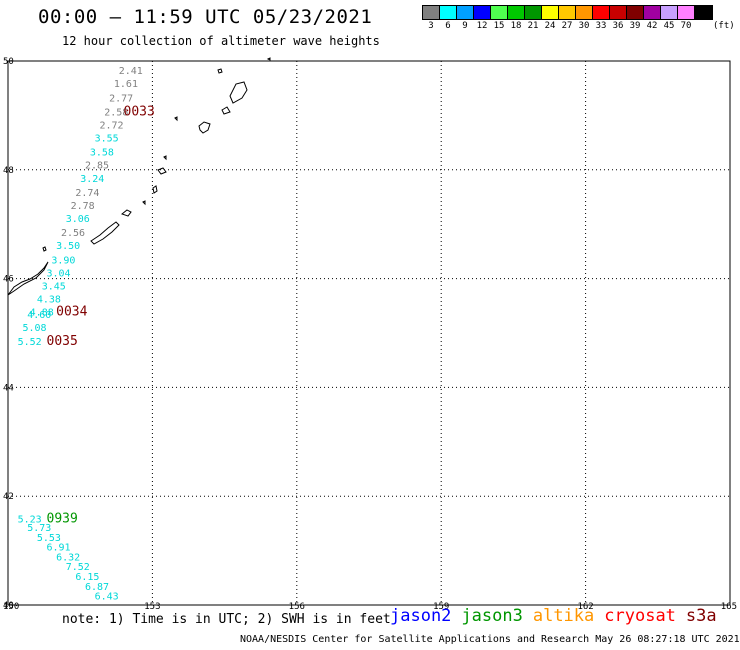 The height and width of the screenshot is (650, 740). Describe the element at coordinates (44, 249) in the screenshot. I see `shikotan-dot` at that location.